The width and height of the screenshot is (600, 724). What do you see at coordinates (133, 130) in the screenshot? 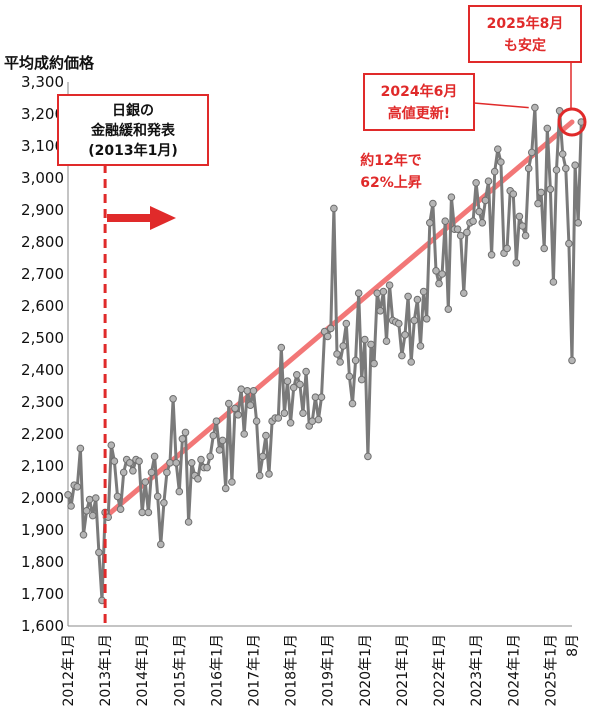
I see `boj-callout` at bounding box center [133, 130].